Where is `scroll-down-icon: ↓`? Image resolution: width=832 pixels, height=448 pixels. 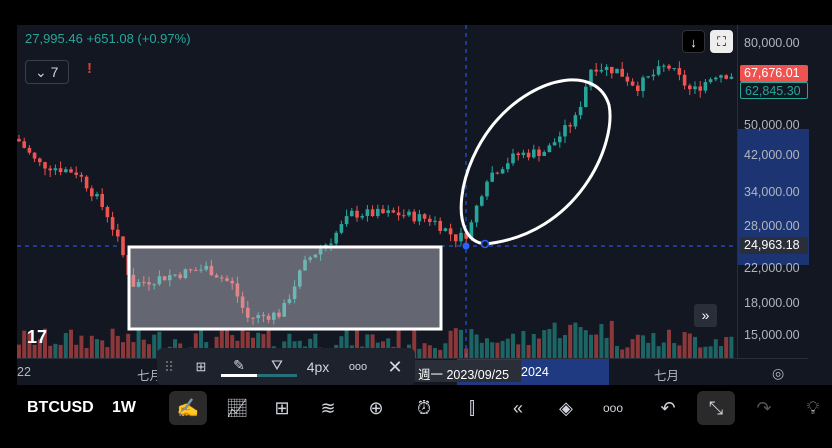 scroll-down-icon: ↓ is located at coordinates (693, 41).